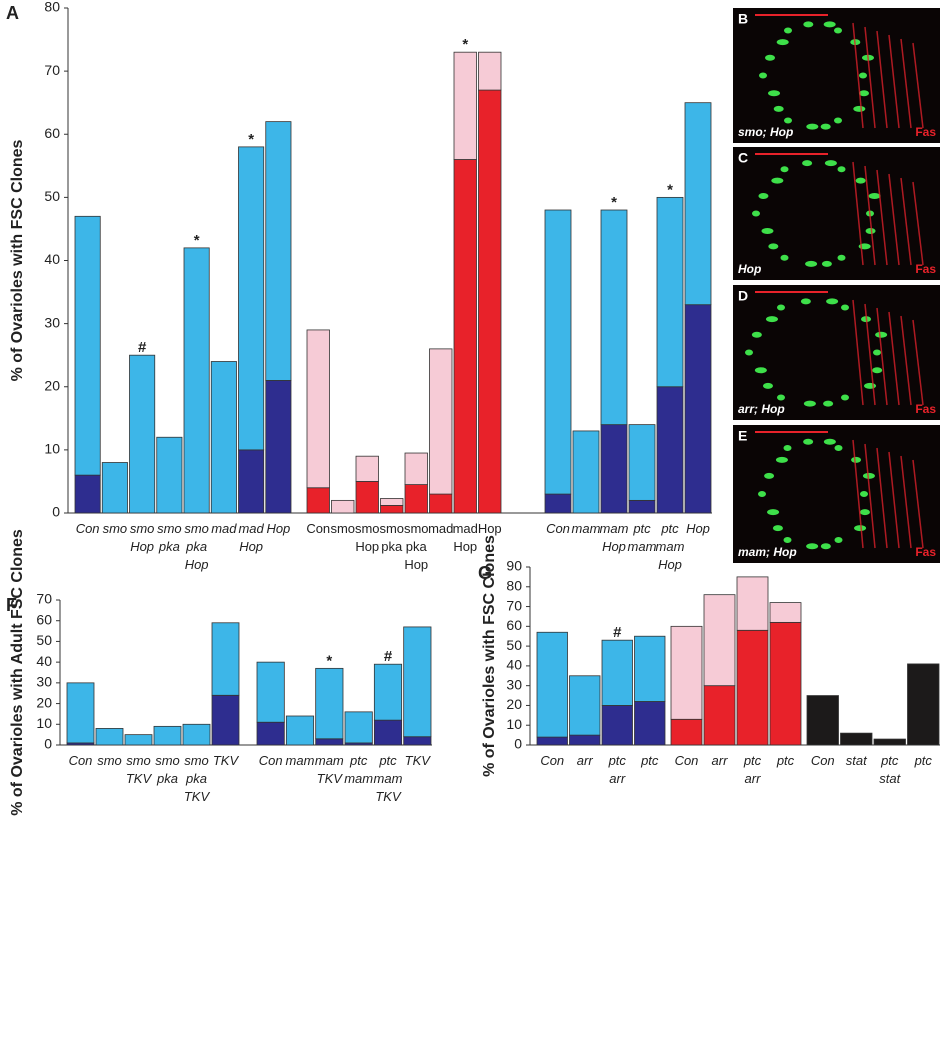 This screenshot has width=944, height=1050. What do you see at coordinates (44, 723) in the screenshot?
I see `y-tick-label: 10` at bounding box center [44, 723].